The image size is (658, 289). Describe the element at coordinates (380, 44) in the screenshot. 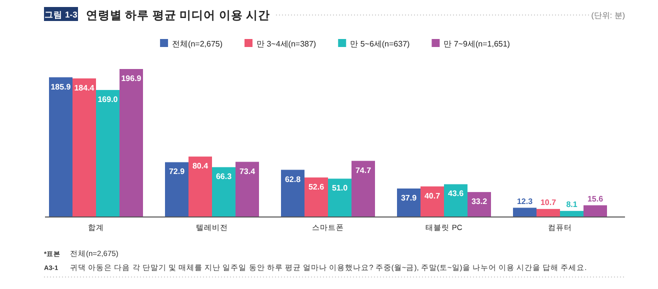

I see `legend-label: 만 5~6세(n=637)` at that location.